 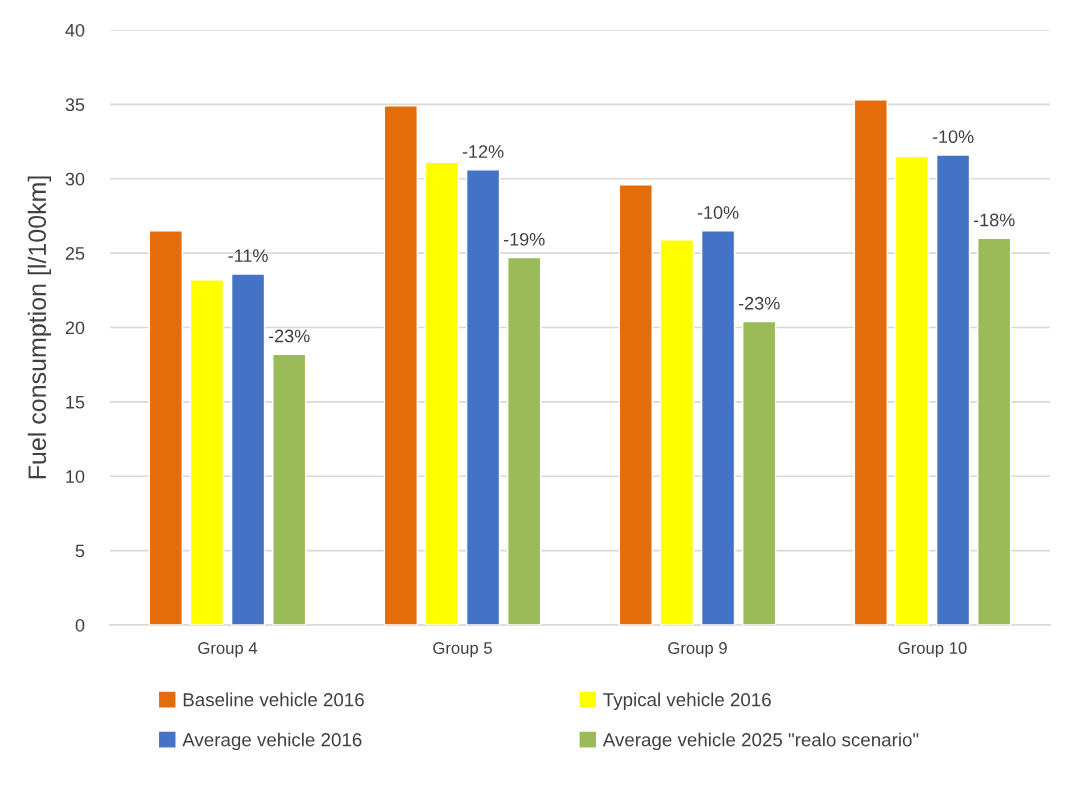 I want to click on y-tick-label: 30, so click(x=75, y=179).